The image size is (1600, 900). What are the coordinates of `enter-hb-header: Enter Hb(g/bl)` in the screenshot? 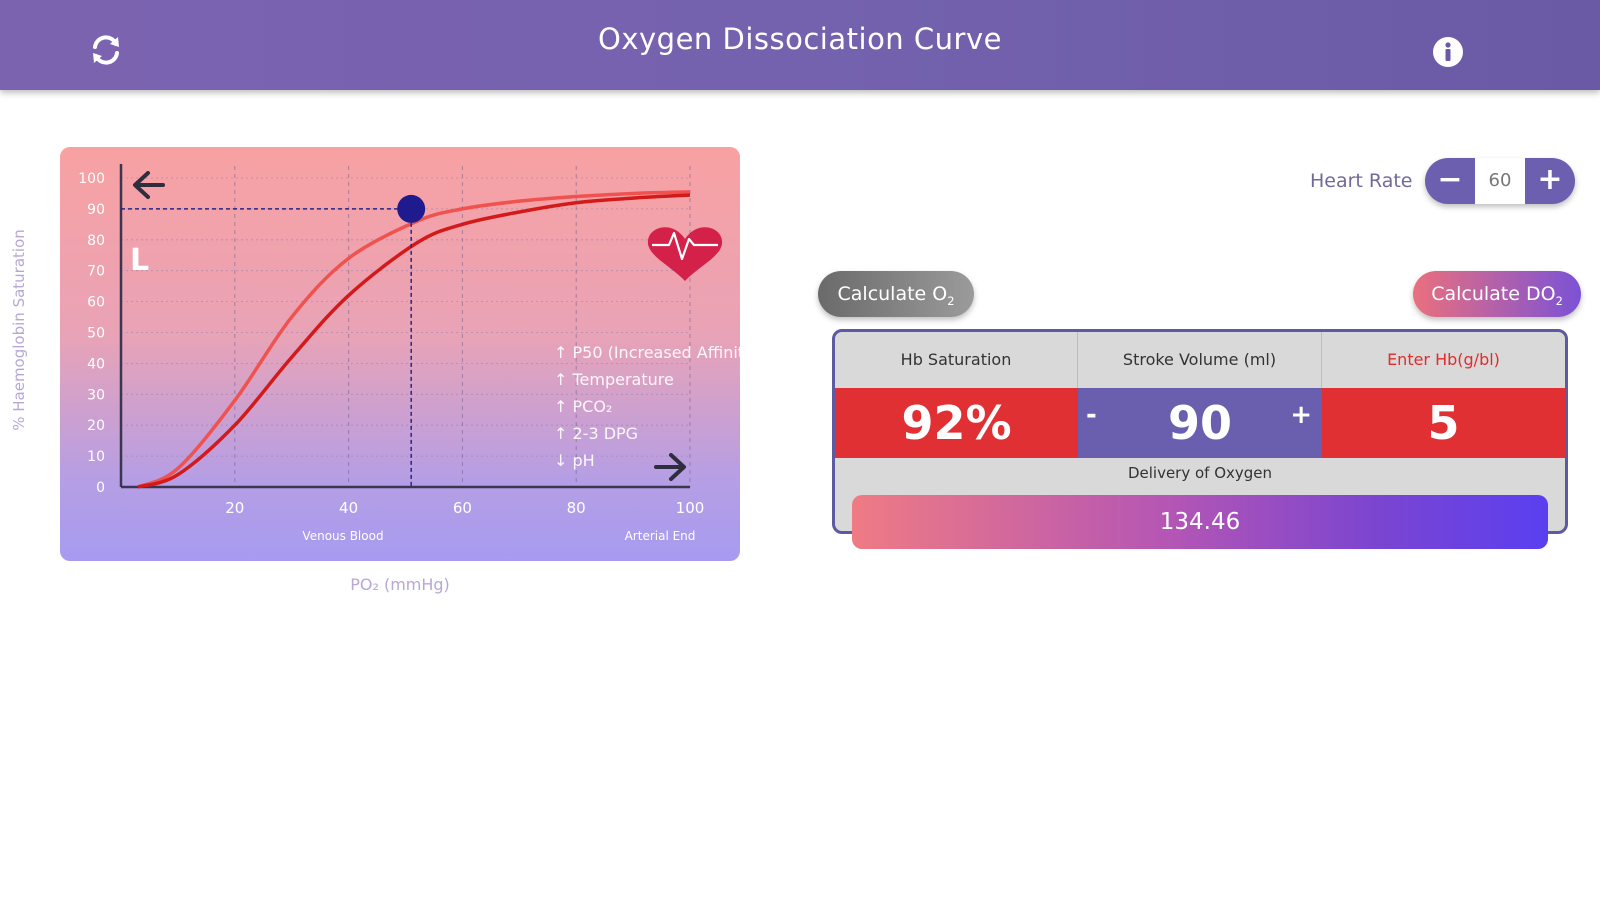 It's located at (1443, 359).